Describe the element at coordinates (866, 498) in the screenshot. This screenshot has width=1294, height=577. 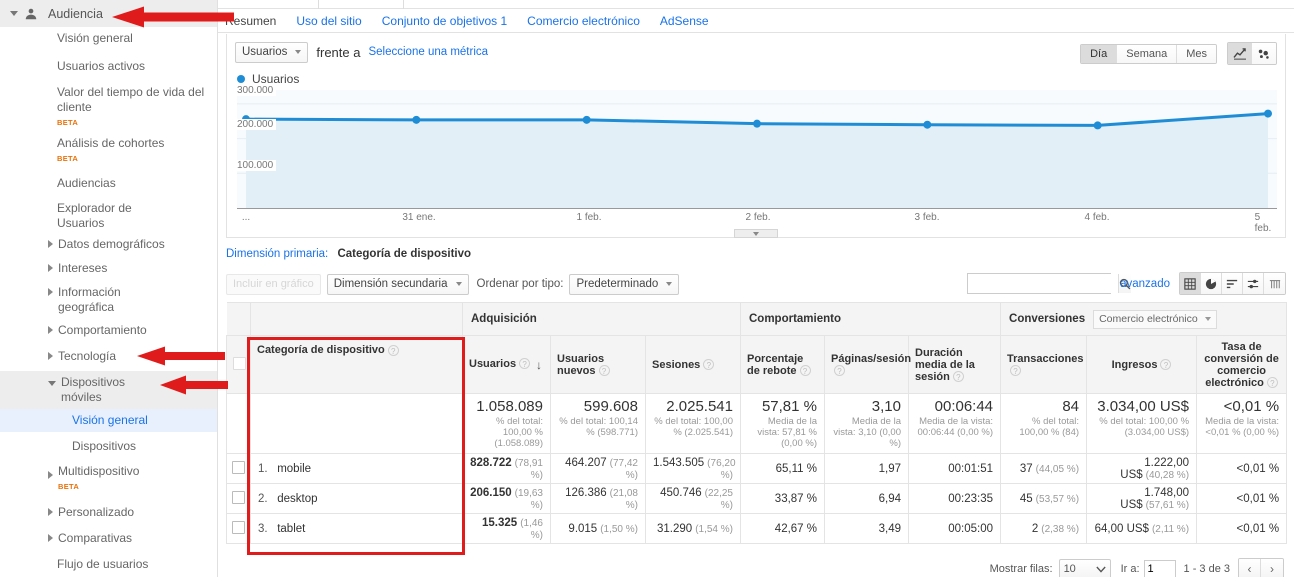
I see `cell-paginas-sesion: 6,94` at that location.